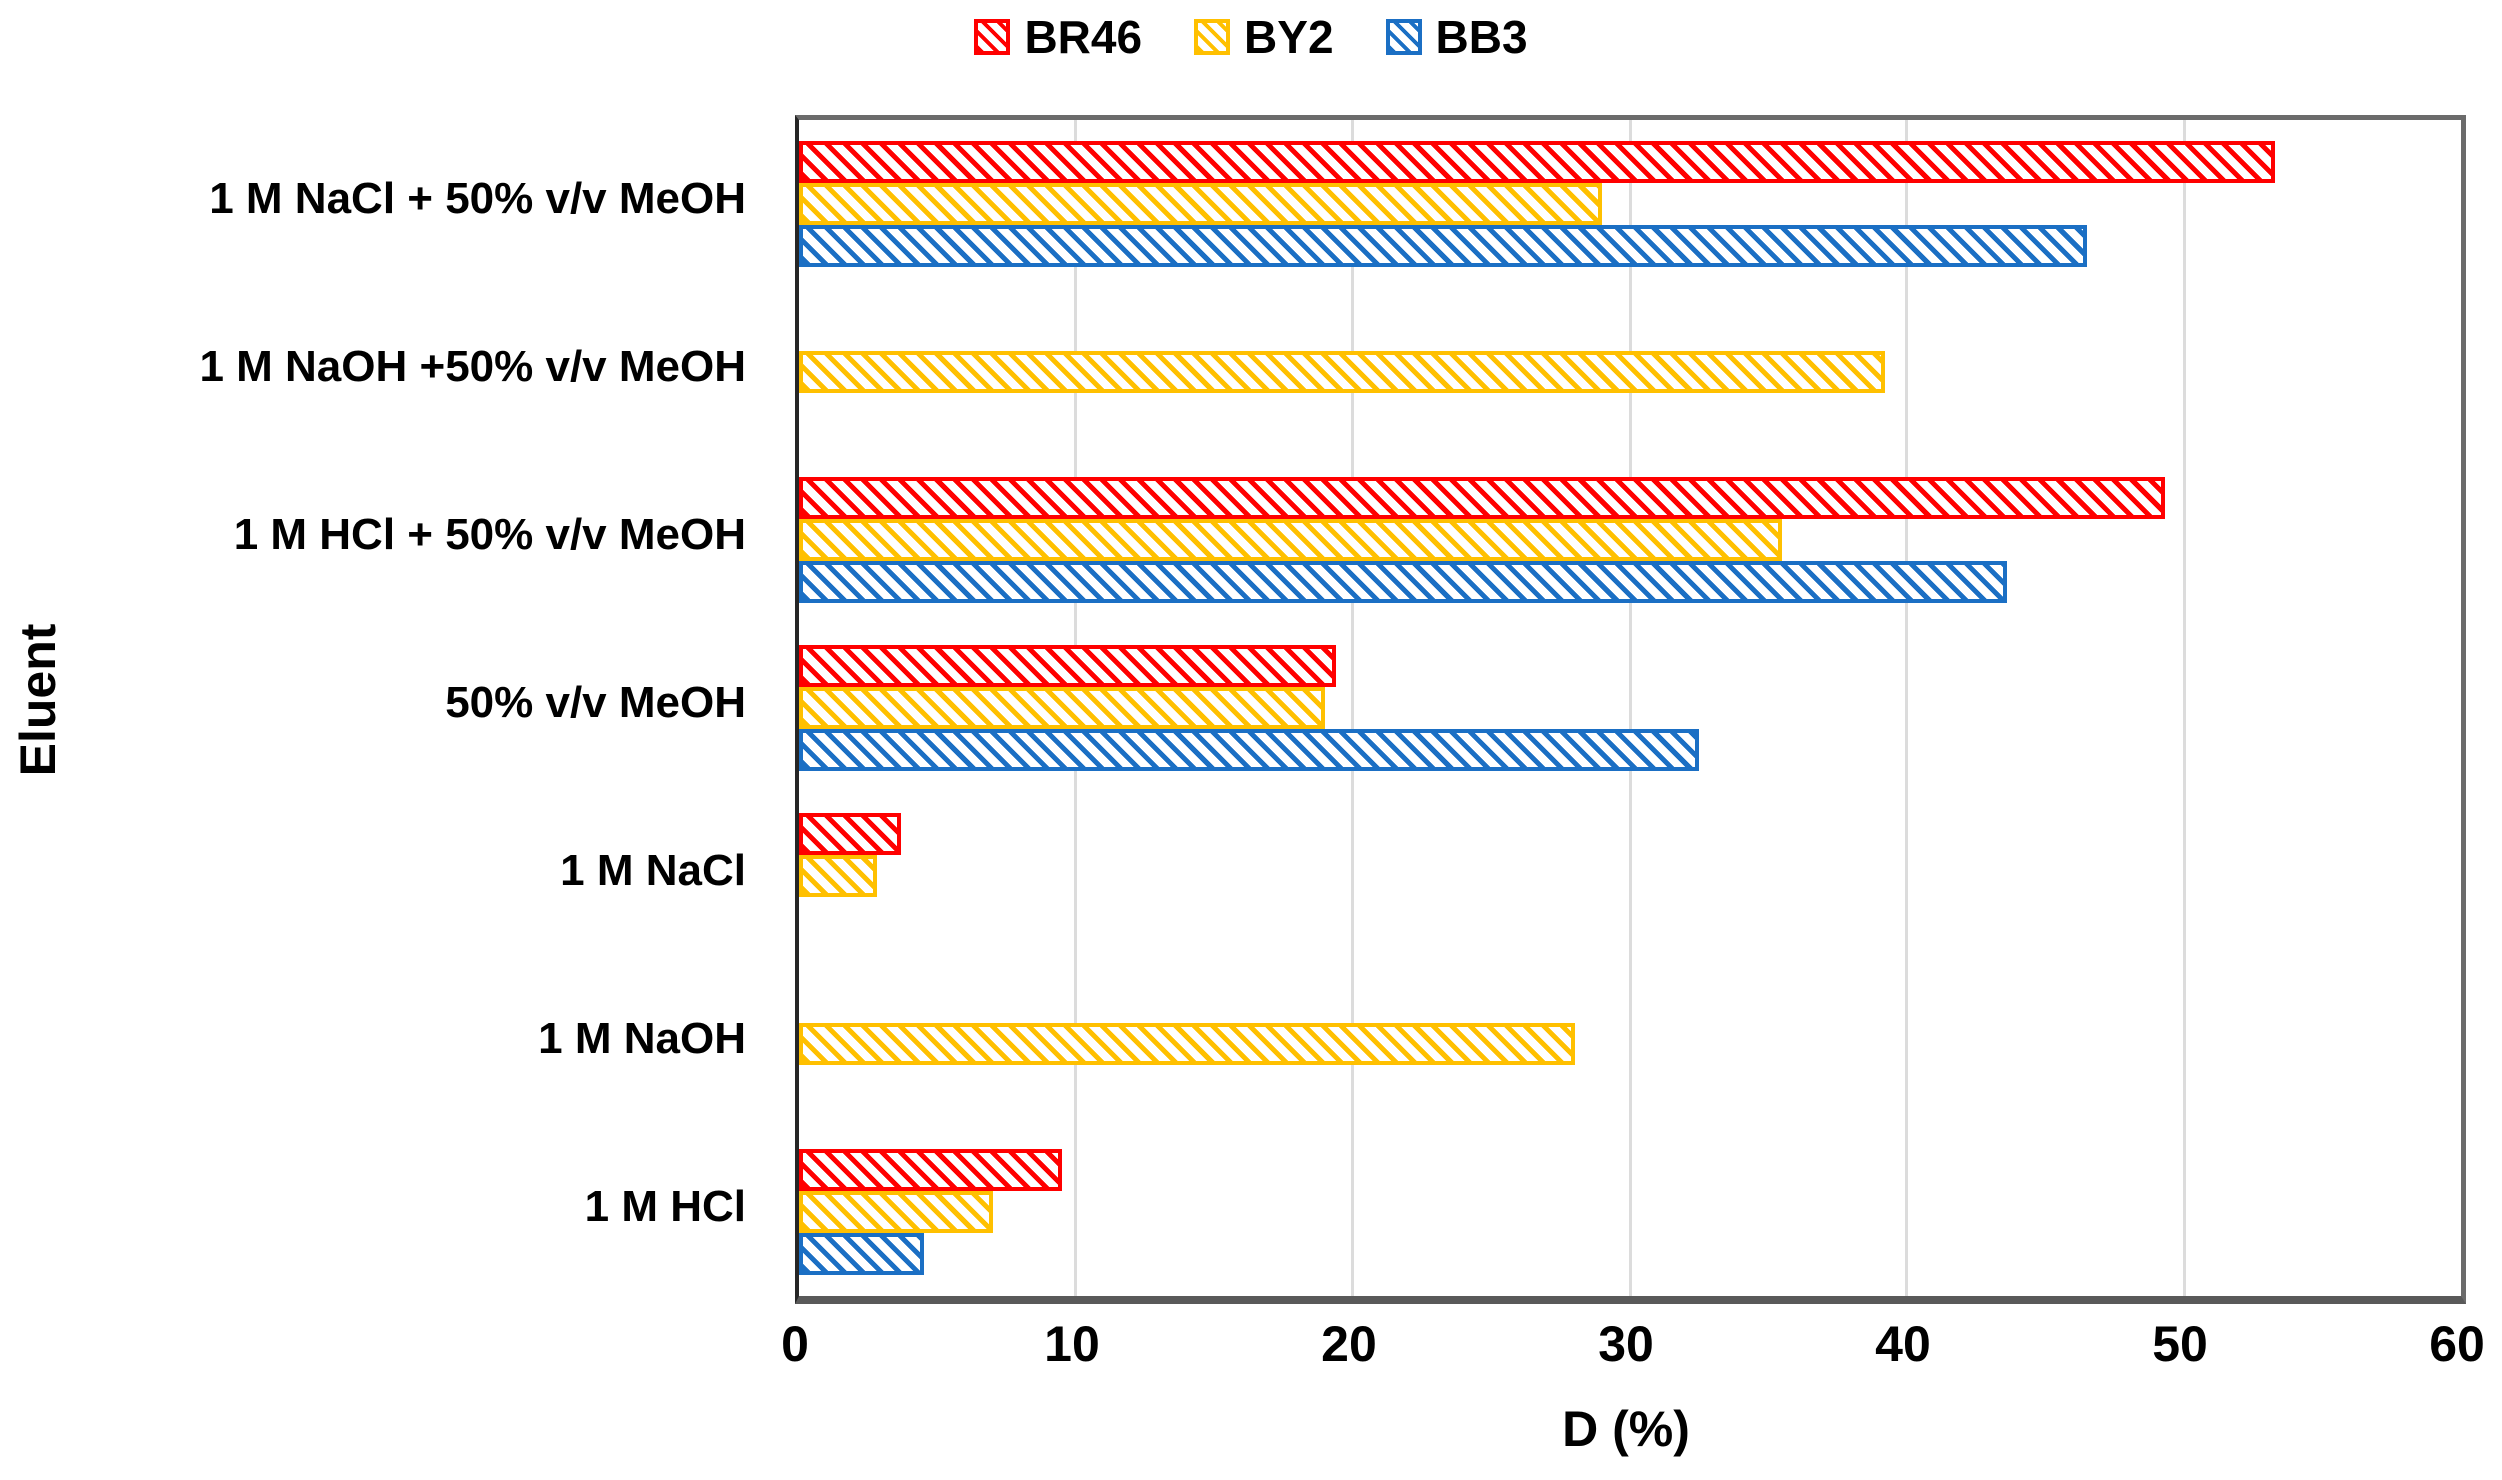  Describe the element at coordinates (1083, 37) in the screenshot. I see `legend-label: BR46` at that location.